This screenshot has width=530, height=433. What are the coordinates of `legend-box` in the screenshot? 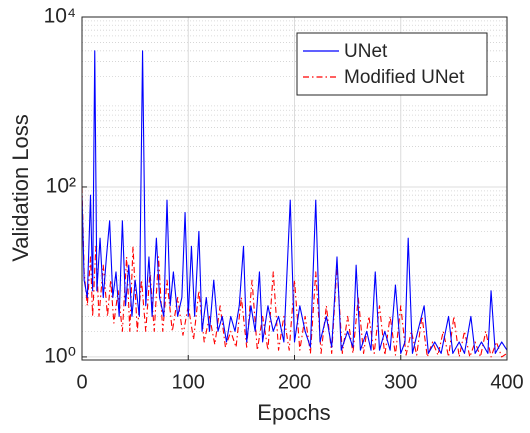 It's located at (392, 64).